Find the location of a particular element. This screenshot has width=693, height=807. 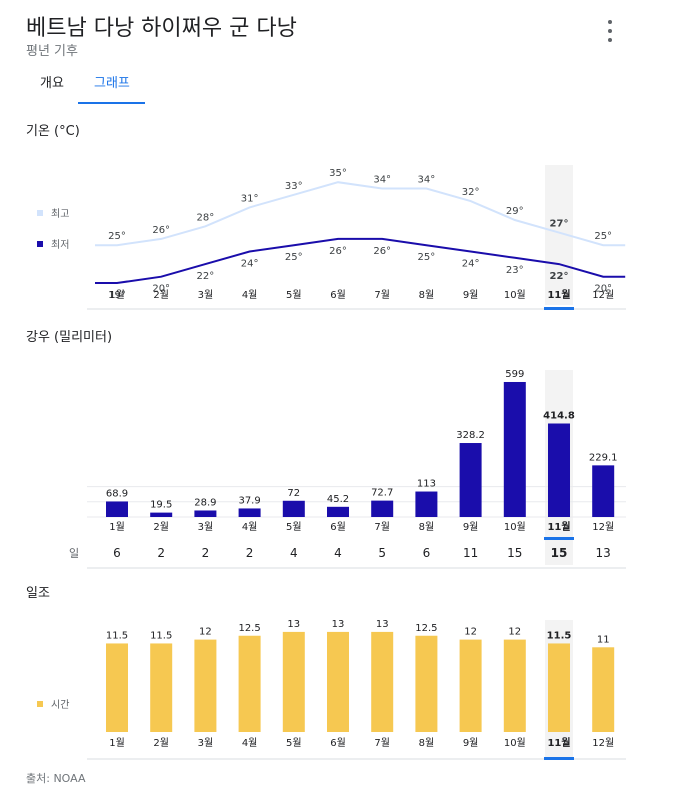

rain-value-label: 68.9 is located at coordinates (117, 493).